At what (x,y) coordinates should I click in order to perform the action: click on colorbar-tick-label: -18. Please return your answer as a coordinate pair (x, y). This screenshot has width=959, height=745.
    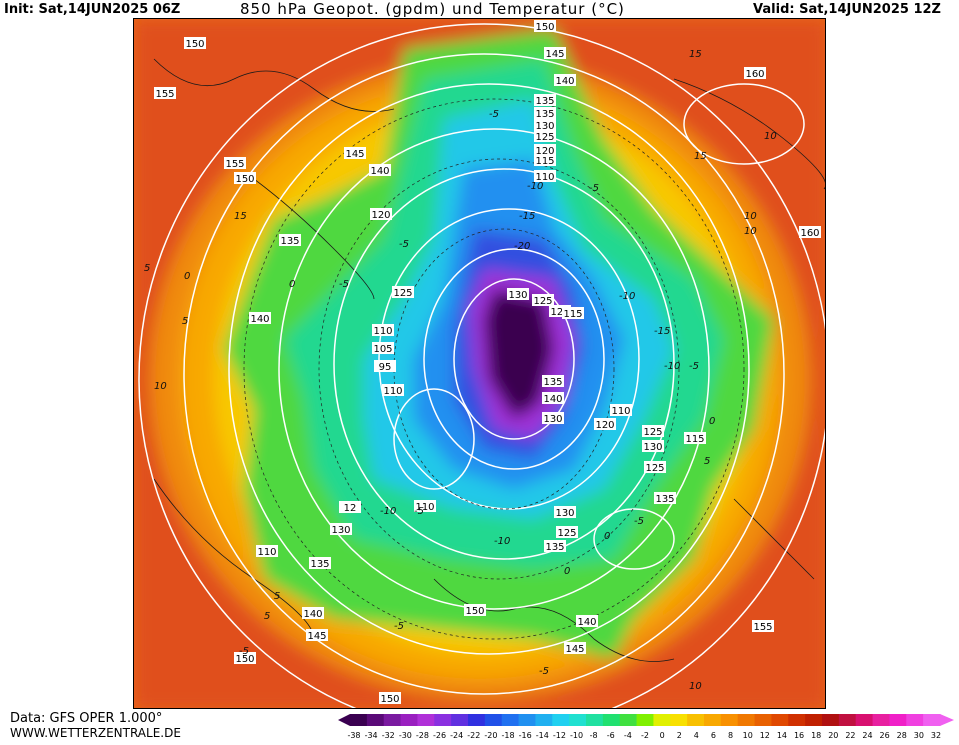
    Looking at the image, I should click on (508, 735).